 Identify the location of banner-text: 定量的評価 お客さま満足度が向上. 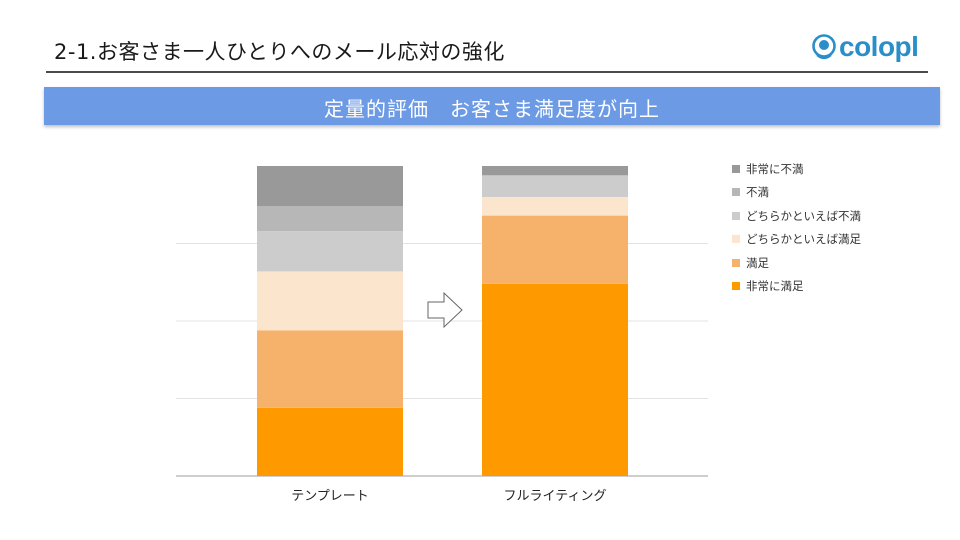
(492, 109).